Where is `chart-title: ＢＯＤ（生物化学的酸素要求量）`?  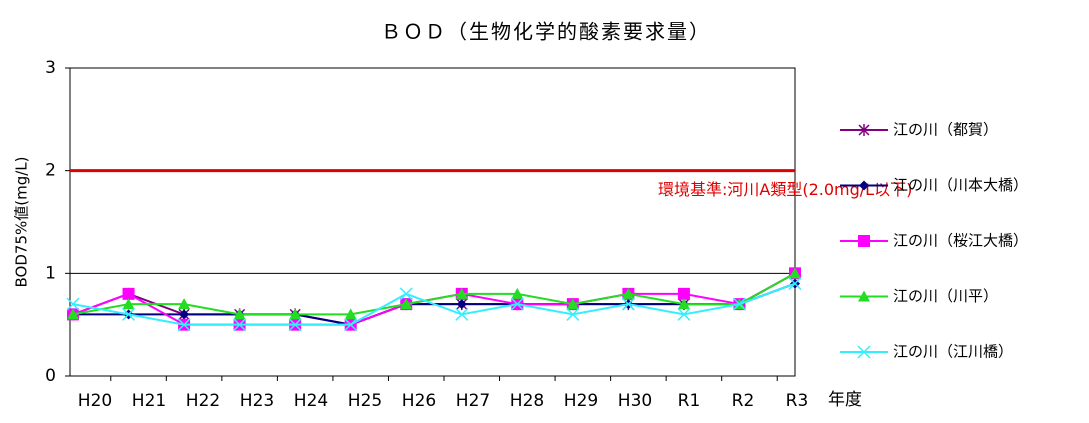 chart-title: ＢＯＤ（生物化学的酸素要求量） is located at coordinates (546, 32).